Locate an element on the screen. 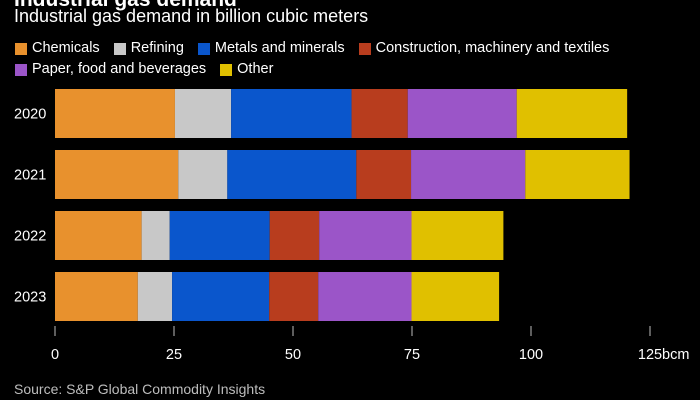  bar-2020-other is located at coordinates (572, 113).